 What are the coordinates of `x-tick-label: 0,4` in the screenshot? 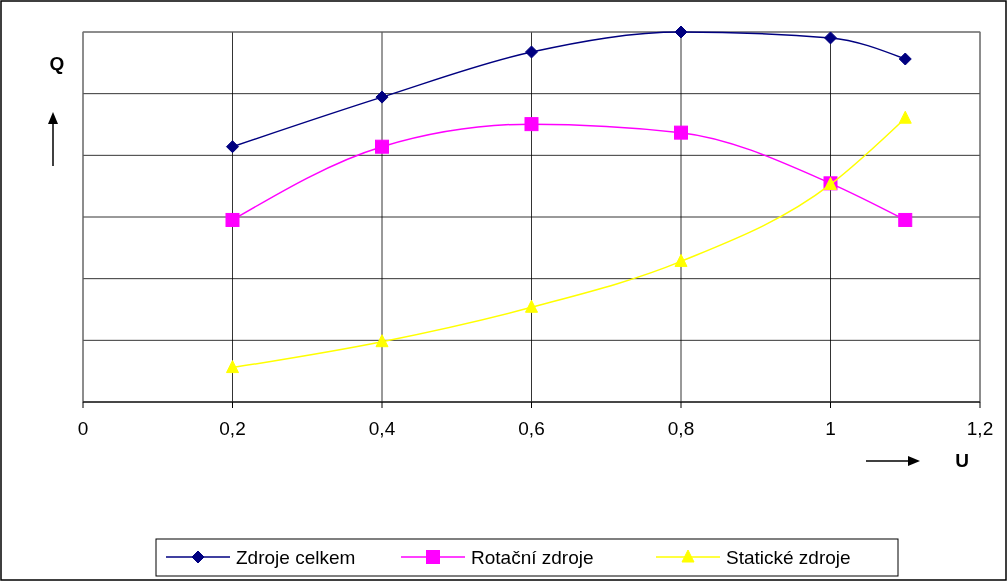 It's located at (382, 428).